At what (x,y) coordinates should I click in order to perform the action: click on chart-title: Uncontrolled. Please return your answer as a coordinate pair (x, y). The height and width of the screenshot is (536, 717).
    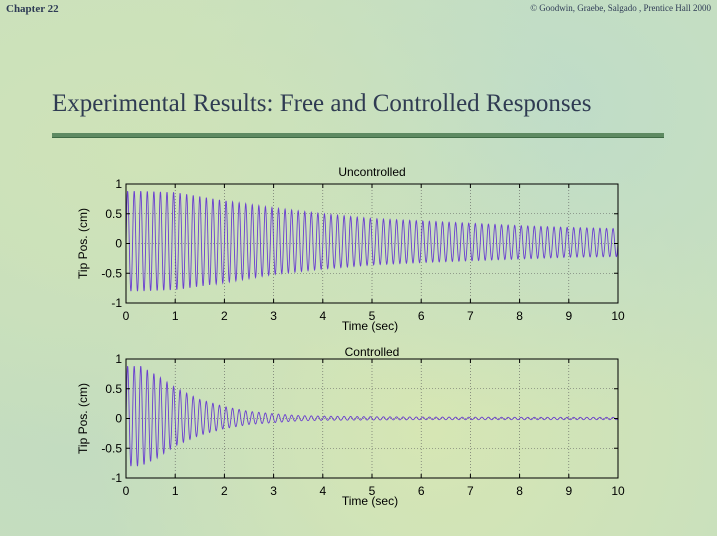
    Looking at the image, I should click on (371, 172).